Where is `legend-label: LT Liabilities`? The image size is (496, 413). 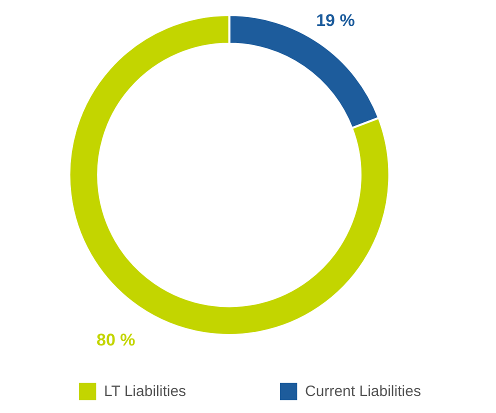 legend-label: LT Liabilities is located at coordinates (145, 391).